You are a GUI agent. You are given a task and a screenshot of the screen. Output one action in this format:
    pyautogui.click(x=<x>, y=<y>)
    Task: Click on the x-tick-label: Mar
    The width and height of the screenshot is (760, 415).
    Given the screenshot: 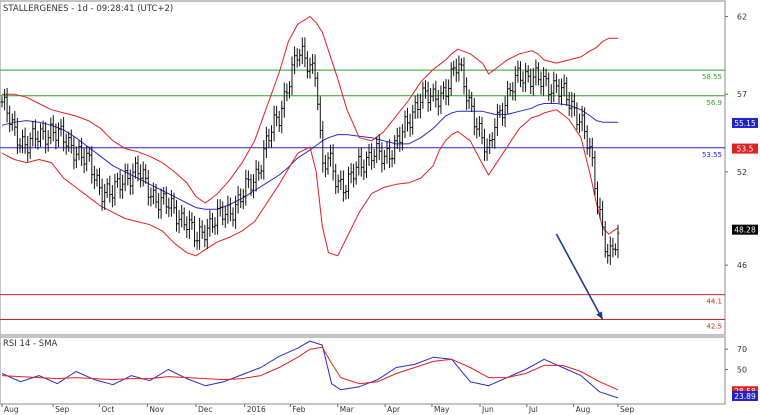 What is the action you would take?
    pyautogui.click(x=347, y=409)
    